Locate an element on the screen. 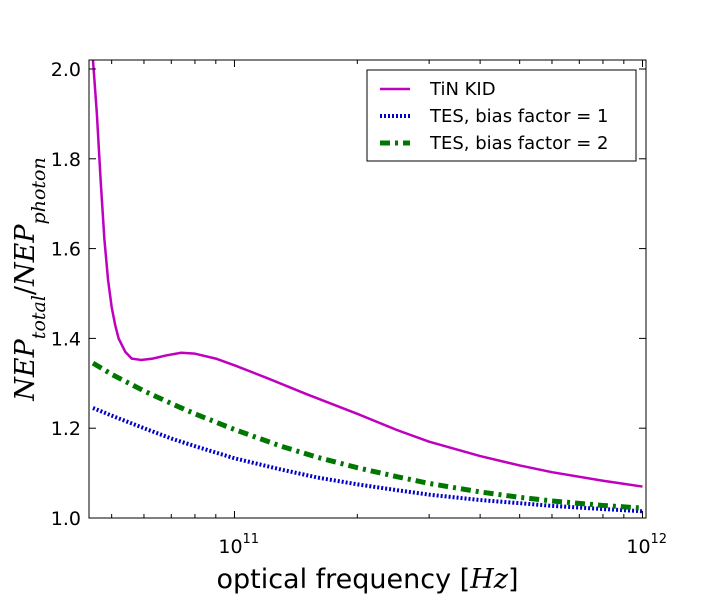 Image resolution: width=718 pixels, height=612 pixels. legend-label-1: TiN KID is located at coordinates (462, 89).